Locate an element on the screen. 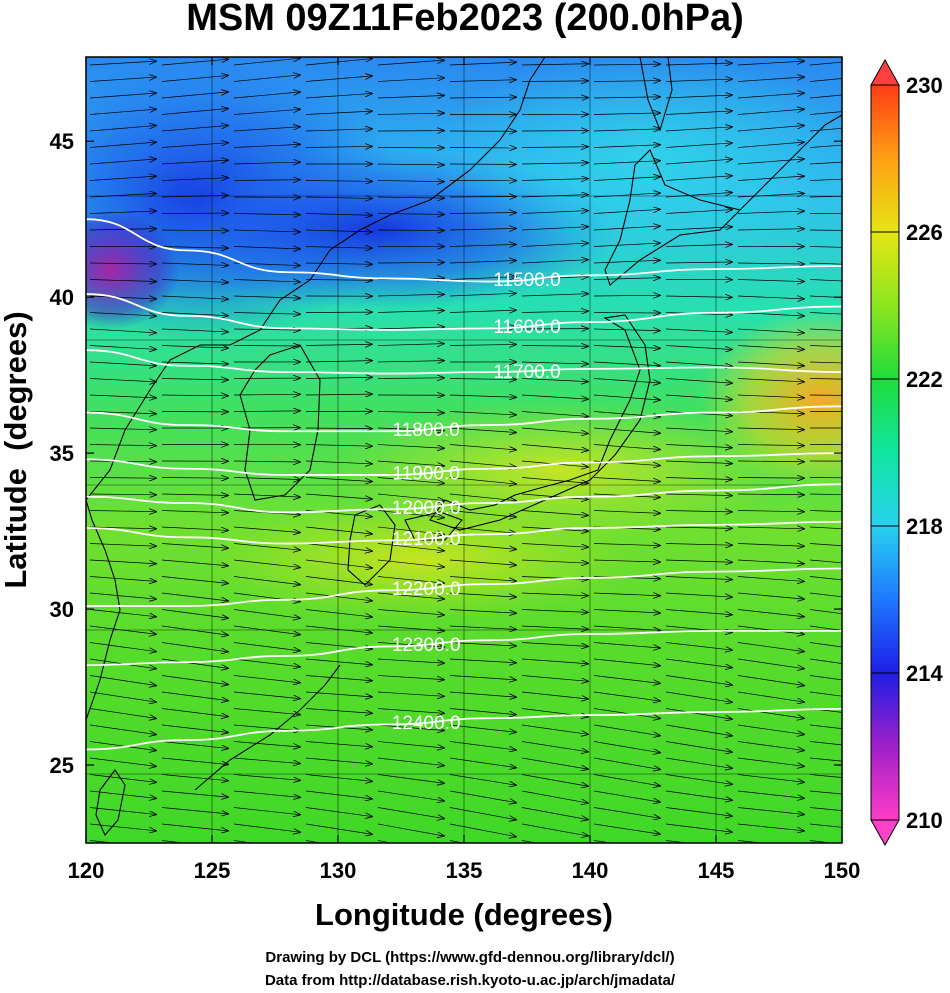 The image size is (950, 993). colorbar-tick-label: 230 is located at coordinates (924, 85).